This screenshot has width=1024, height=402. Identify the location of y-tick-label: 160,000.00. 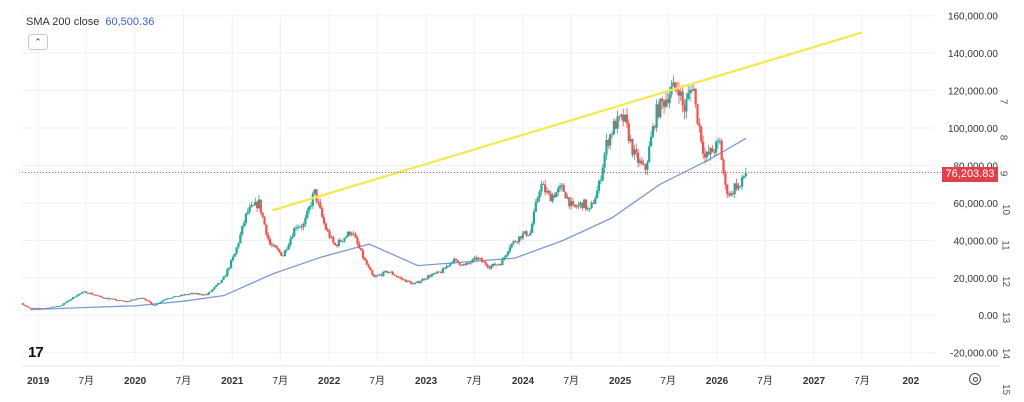
(973, 17).